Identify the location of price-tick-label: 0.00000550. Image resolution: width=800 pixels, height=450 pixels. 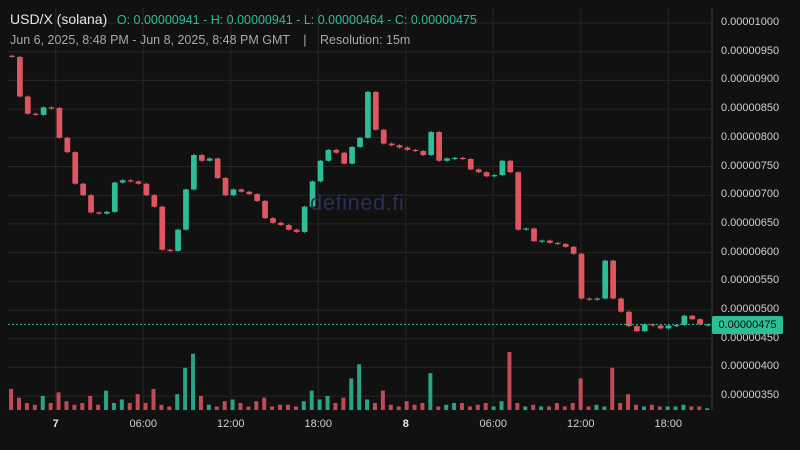
(750, 280).